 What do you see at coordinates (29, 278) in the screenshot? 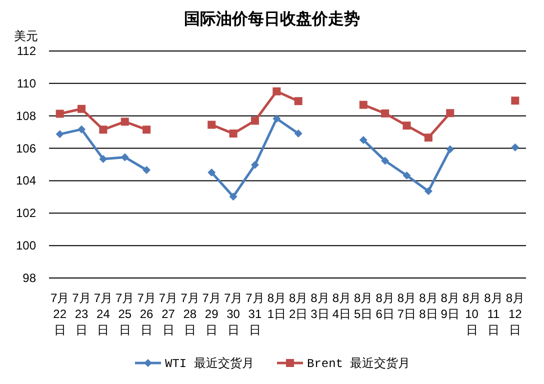
I see `y-tick-label: 98` at bounding box center [29, 278].